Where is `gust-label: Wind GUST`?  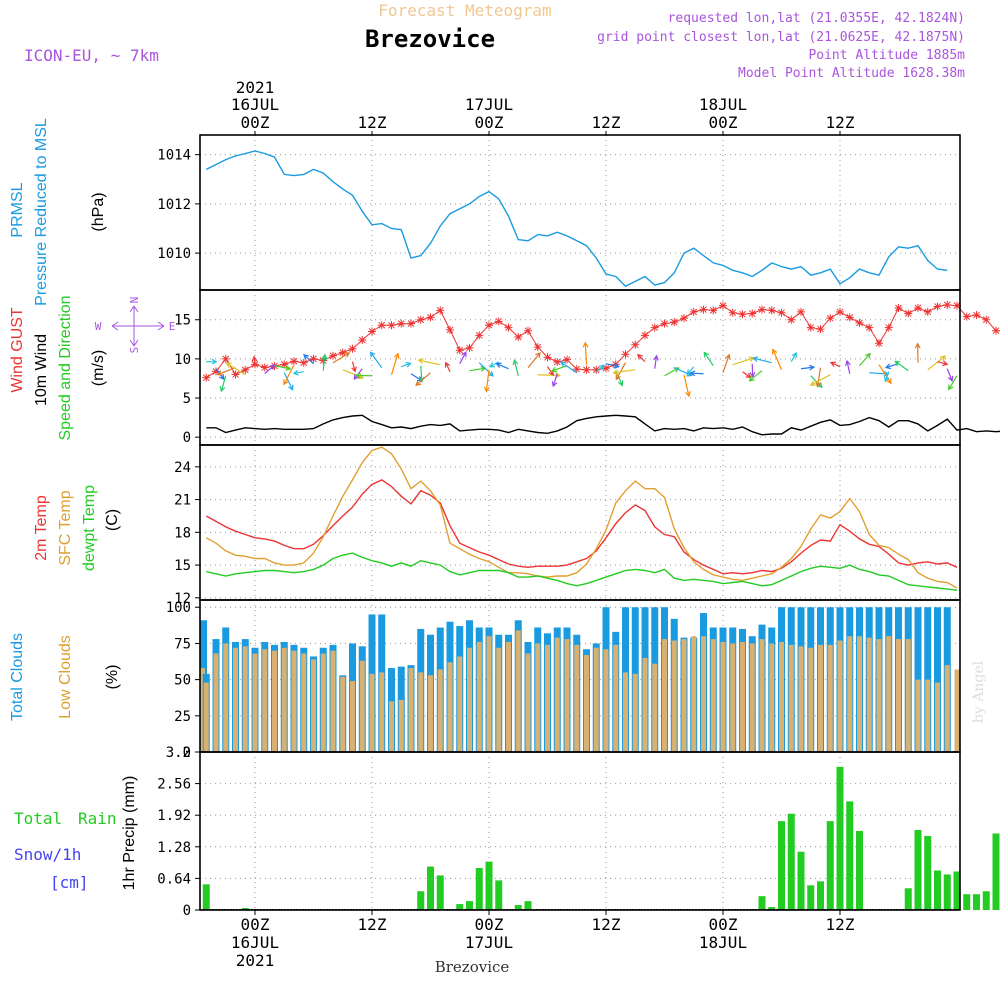
gust-label: Wind GUST is located at coordinates (17, 350).